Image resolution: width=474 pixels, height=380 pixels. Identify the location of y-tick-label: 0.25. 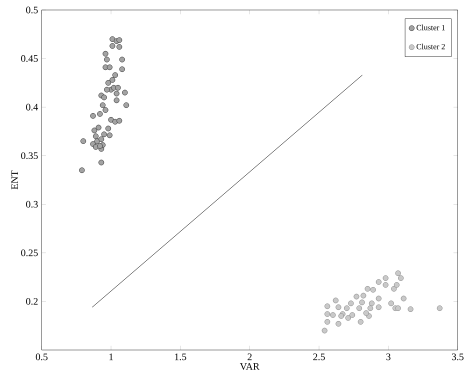
(29, 252).